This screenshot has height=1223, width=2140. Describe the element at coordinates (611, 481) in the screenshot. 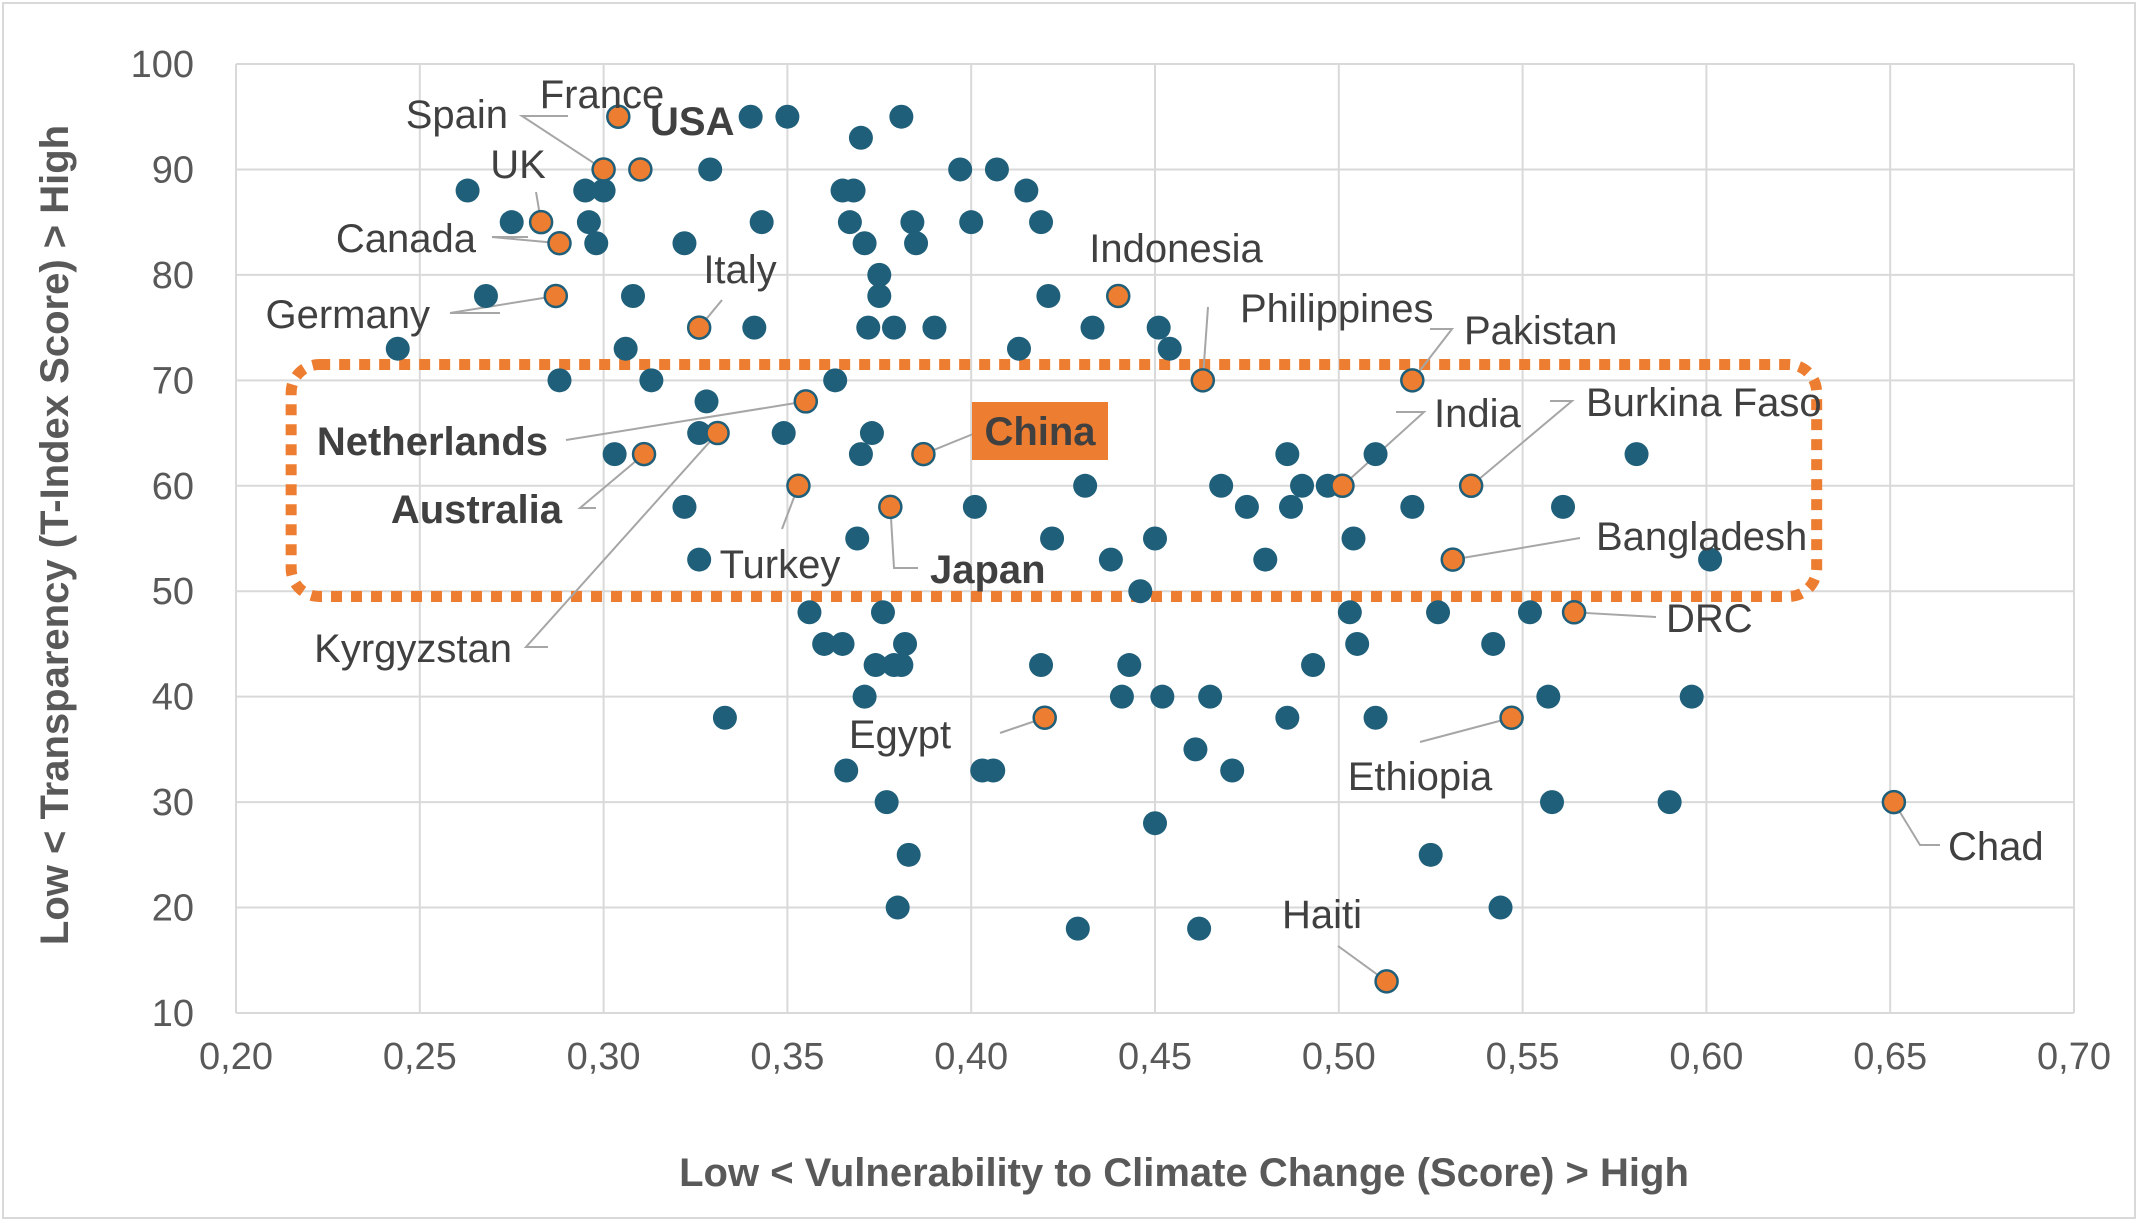

I see `leader-australia` at that location.